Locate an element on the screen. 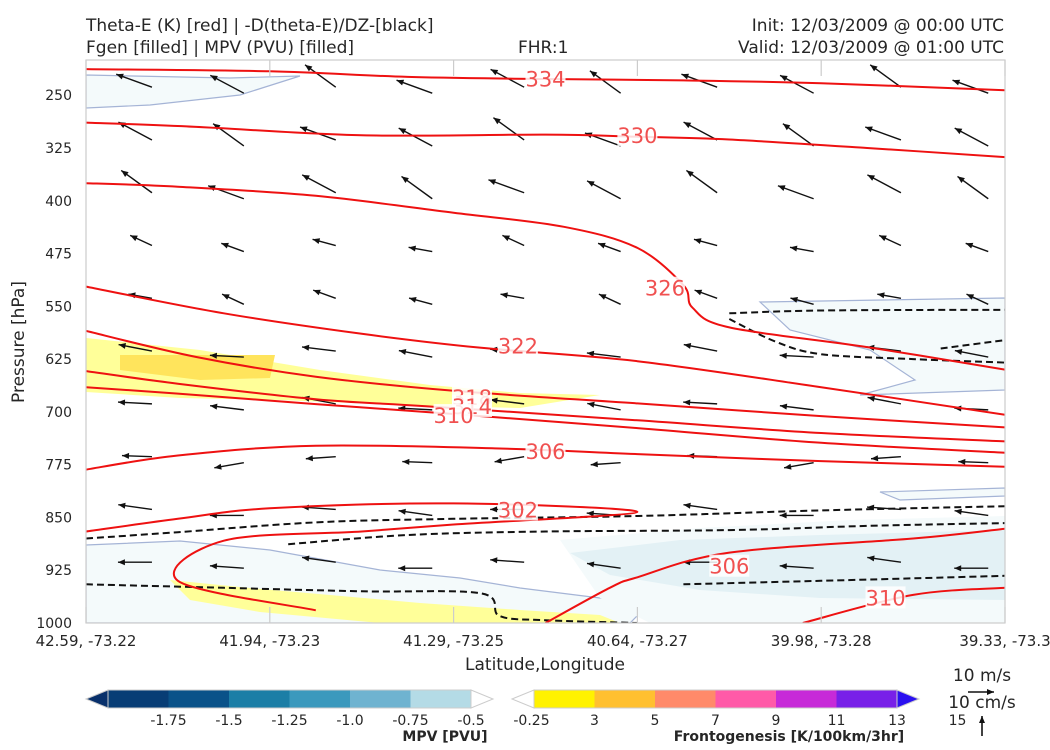 This screenshot has width=1050, height=750. mpv-colorbar: -1.75 -1.5 -1.25 -1.0 -0.75 -0.5 -0.25 is located at coordinates (317, 709).